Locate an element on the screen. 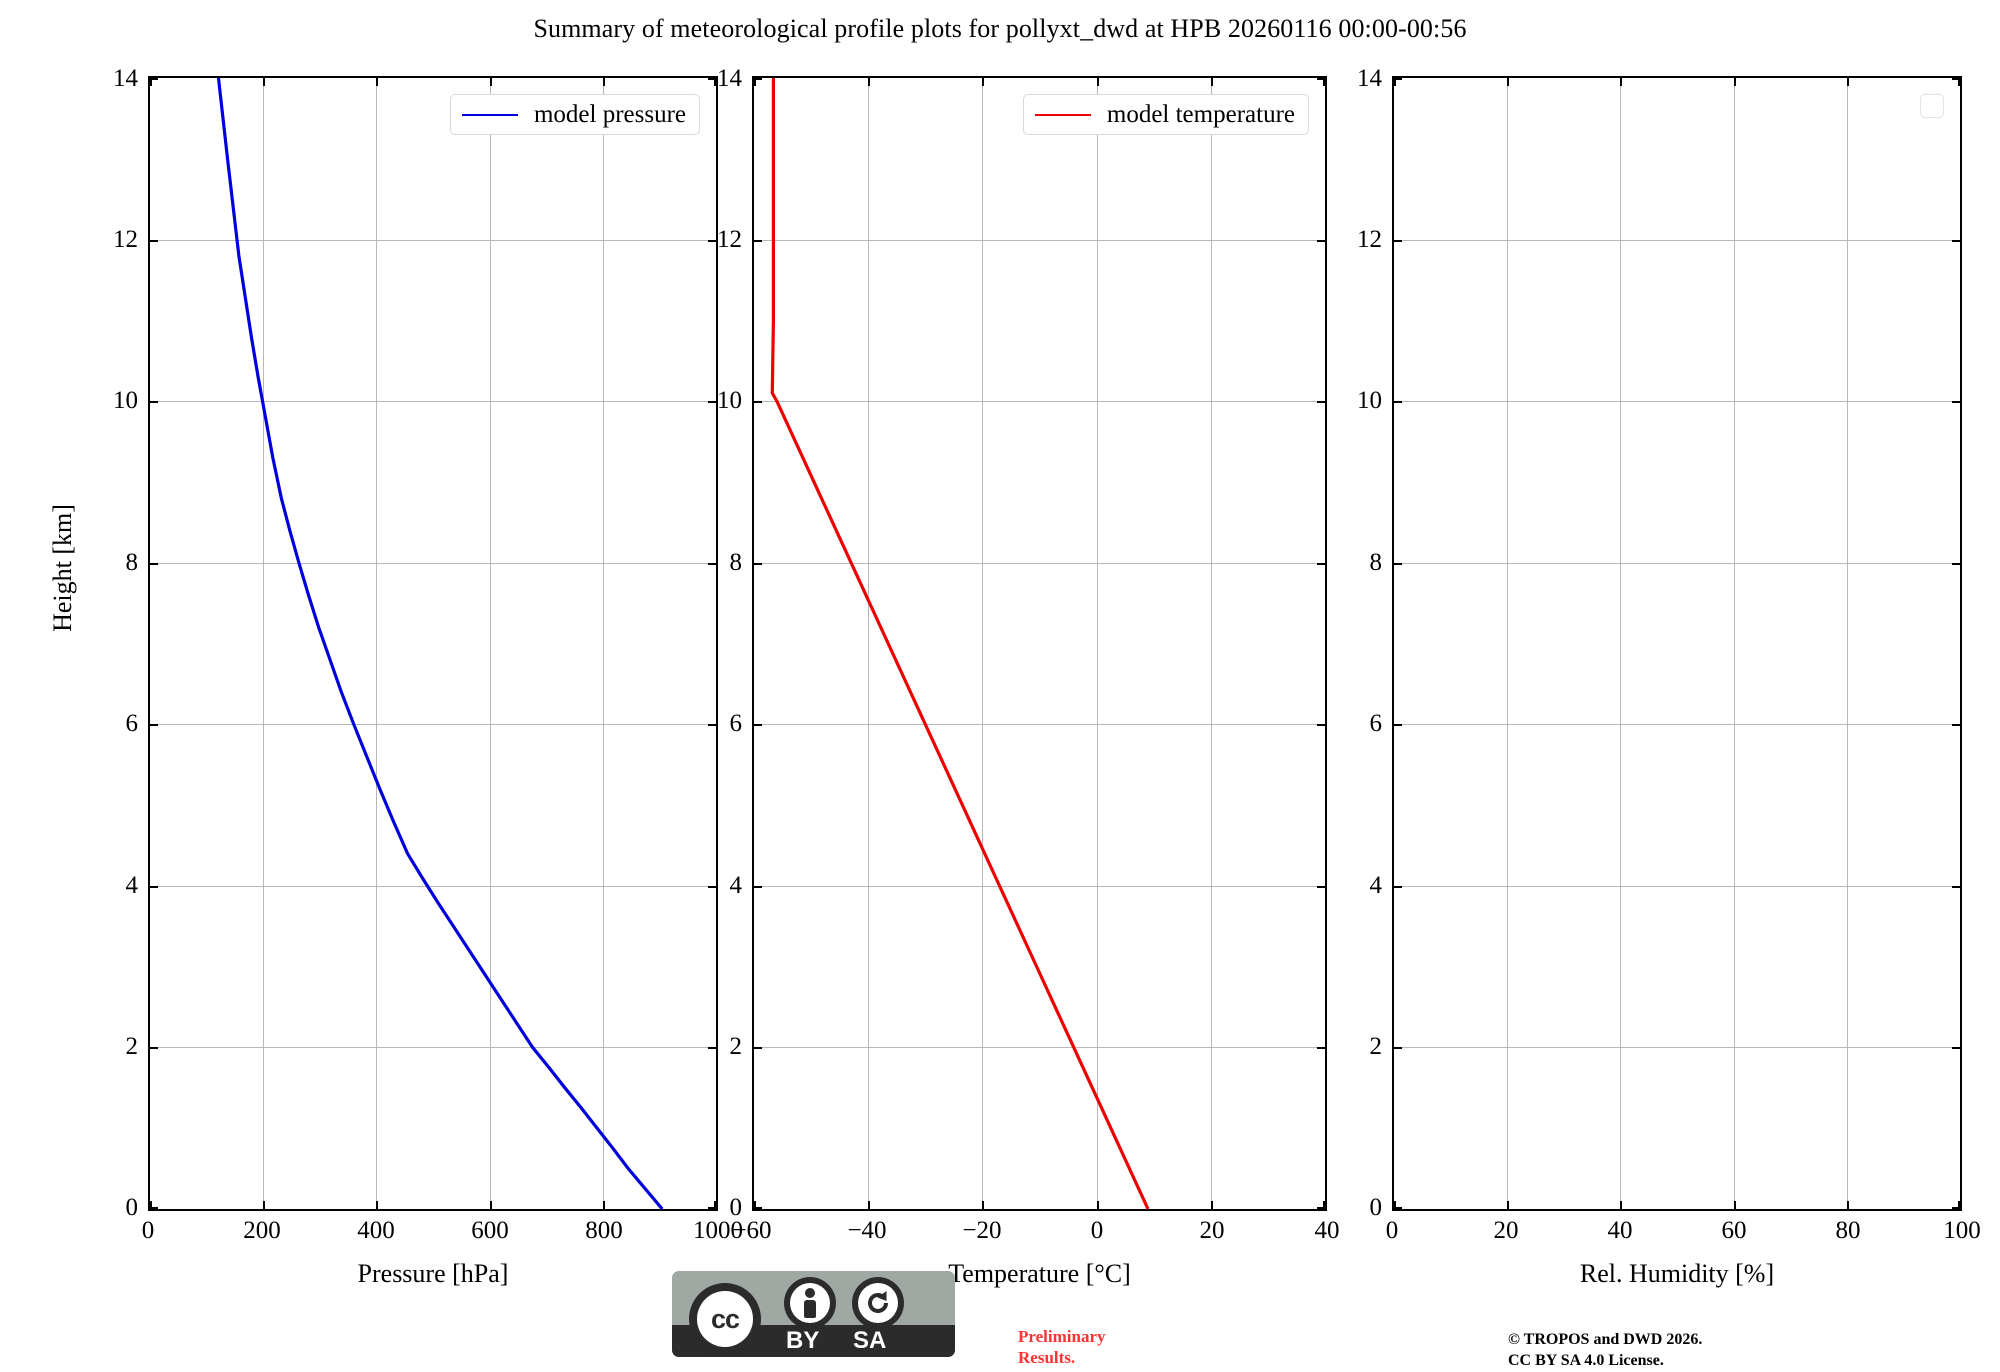  y-tick-label: 14 is located at coordinates (729, 78).